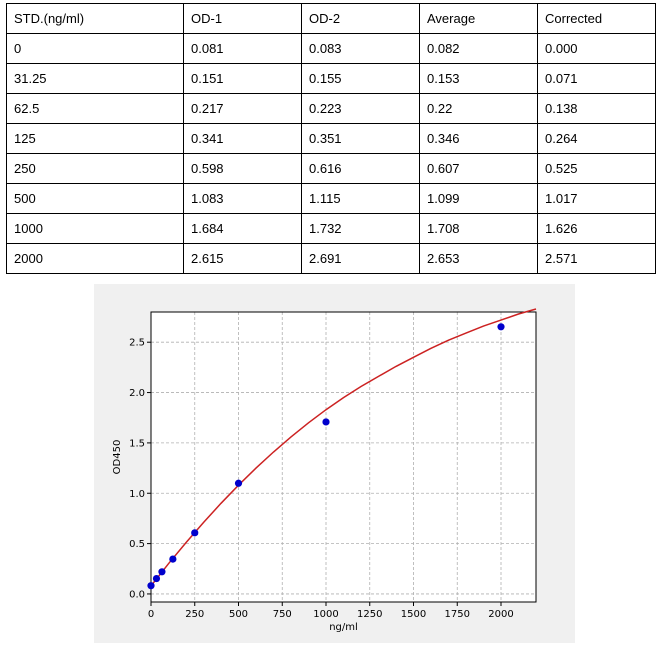 This screenshot has width=659, height=646. I want to click on table-cell: 0.22, so click(478, 108).